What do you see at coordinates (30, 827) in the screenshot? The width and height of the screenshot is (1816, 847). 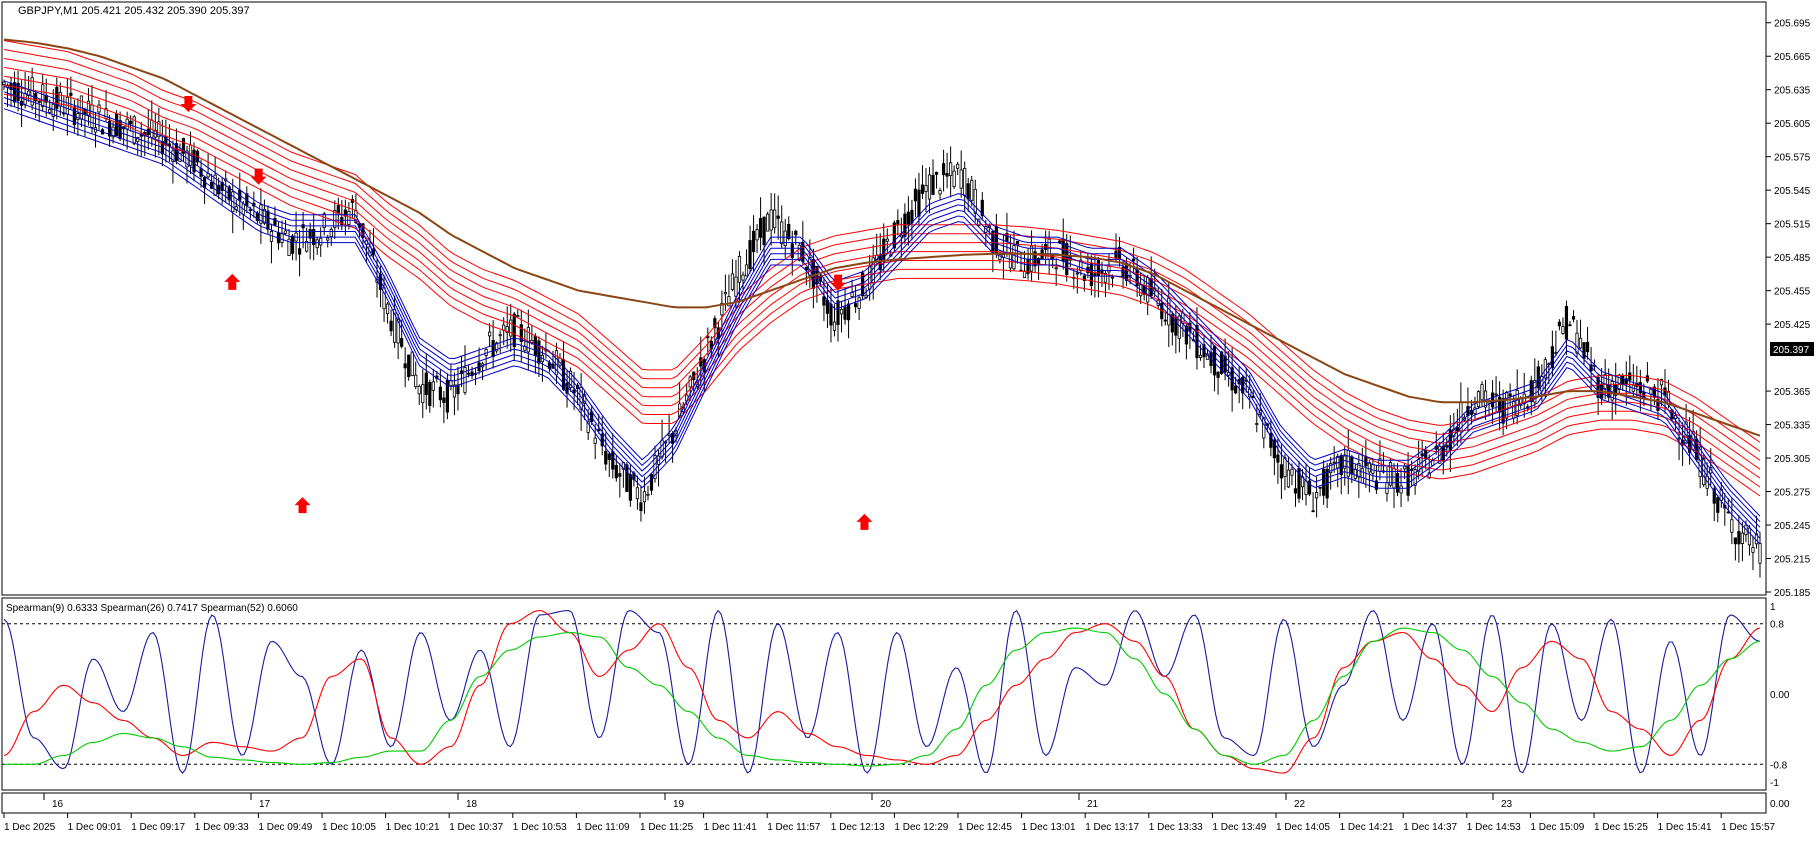 I see `time-label: 1 Dec 2025` at bounding box center [30, 827].